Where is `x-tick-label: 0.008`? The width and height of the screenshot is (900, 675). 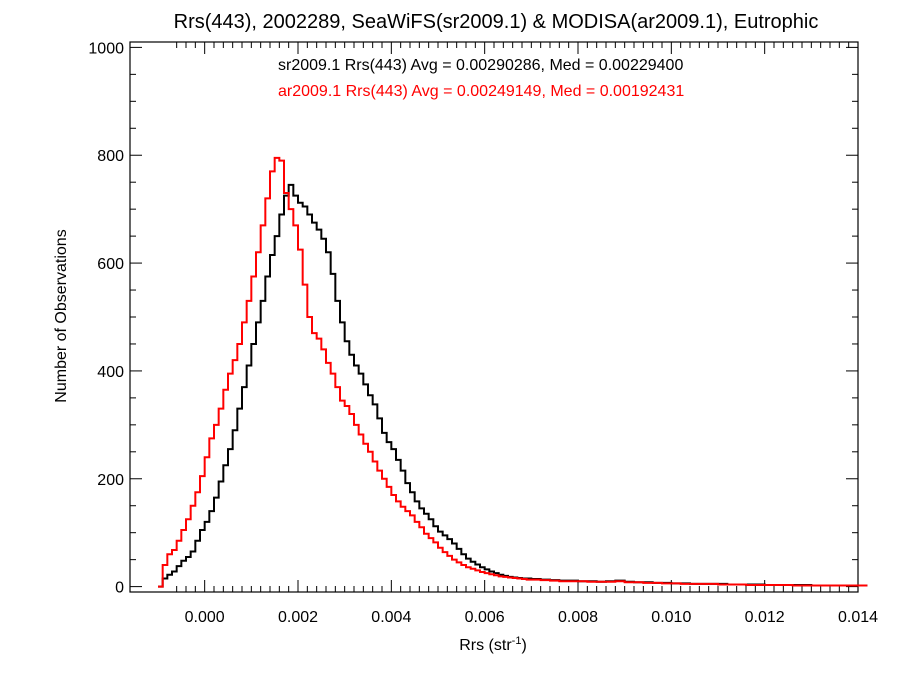 x-tick-label: 0.008 is located at coordinates (578, 617).